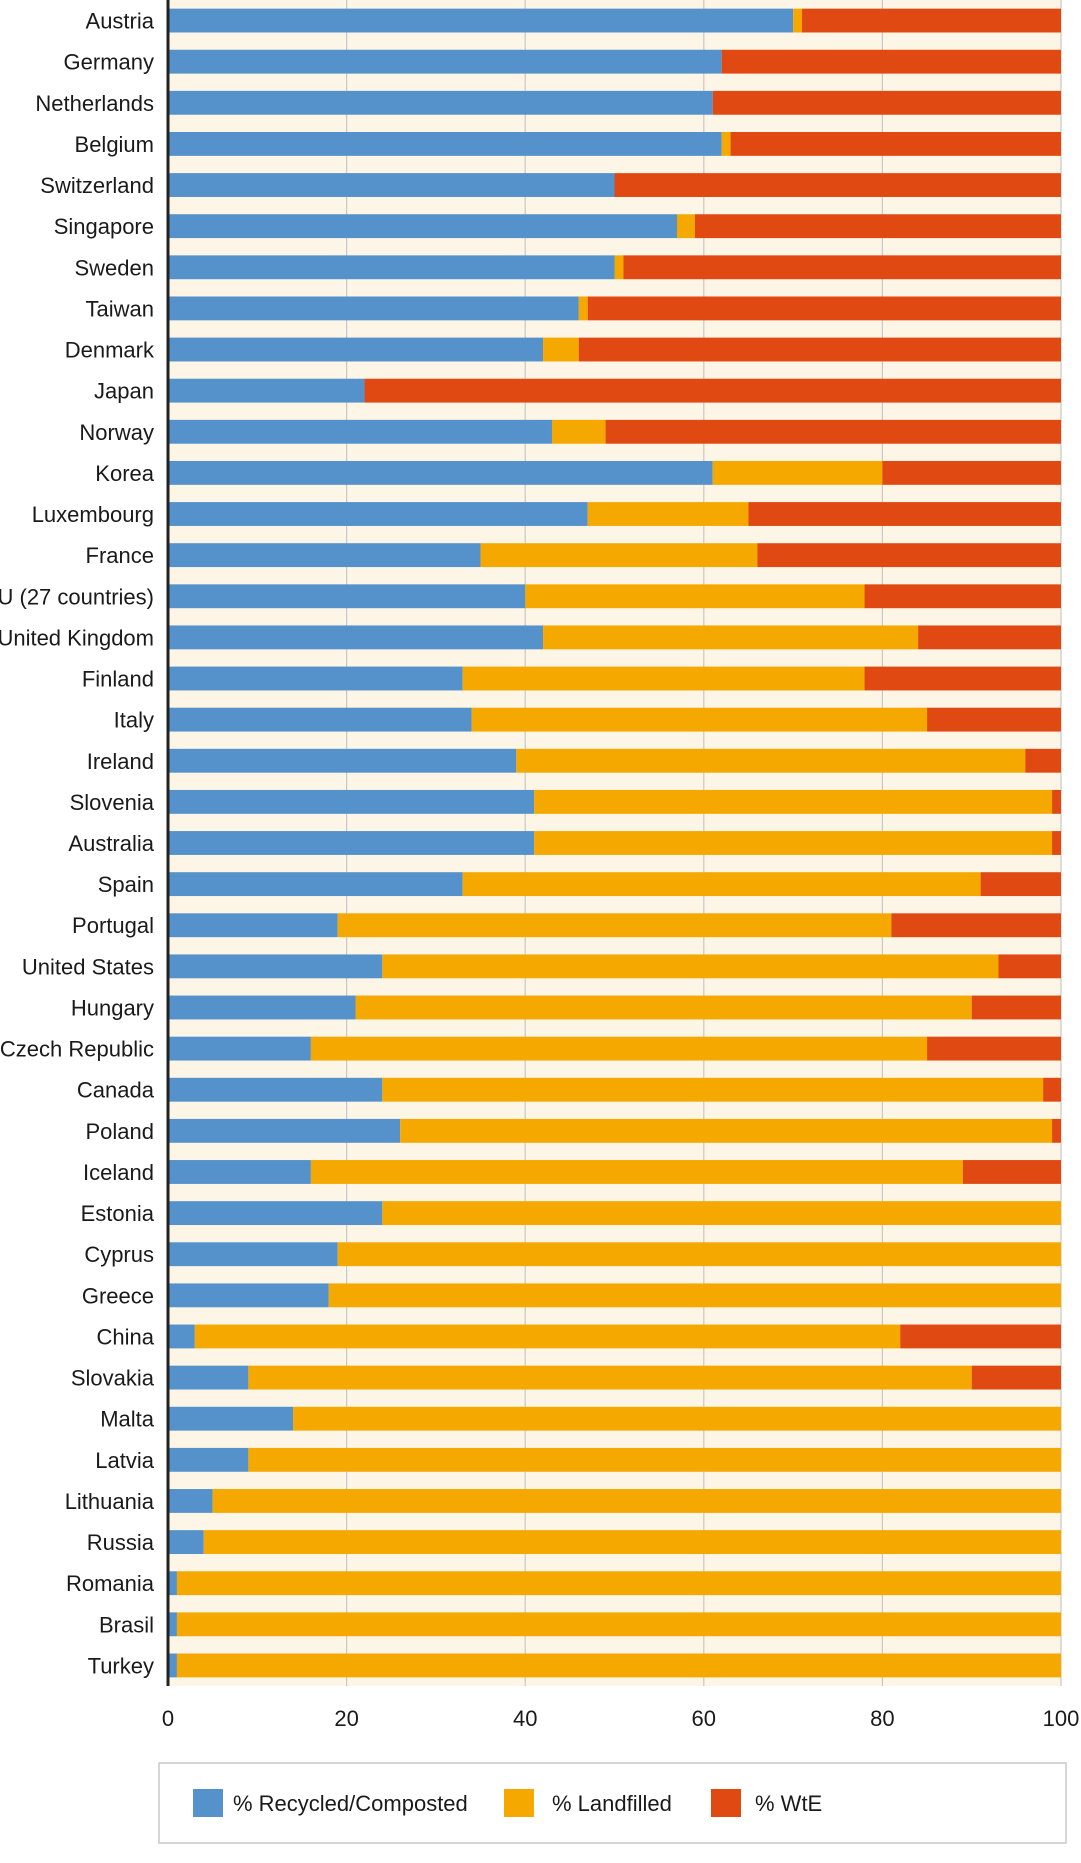  I want to click on x-tick-label-0: 0, so click(168, 1718).